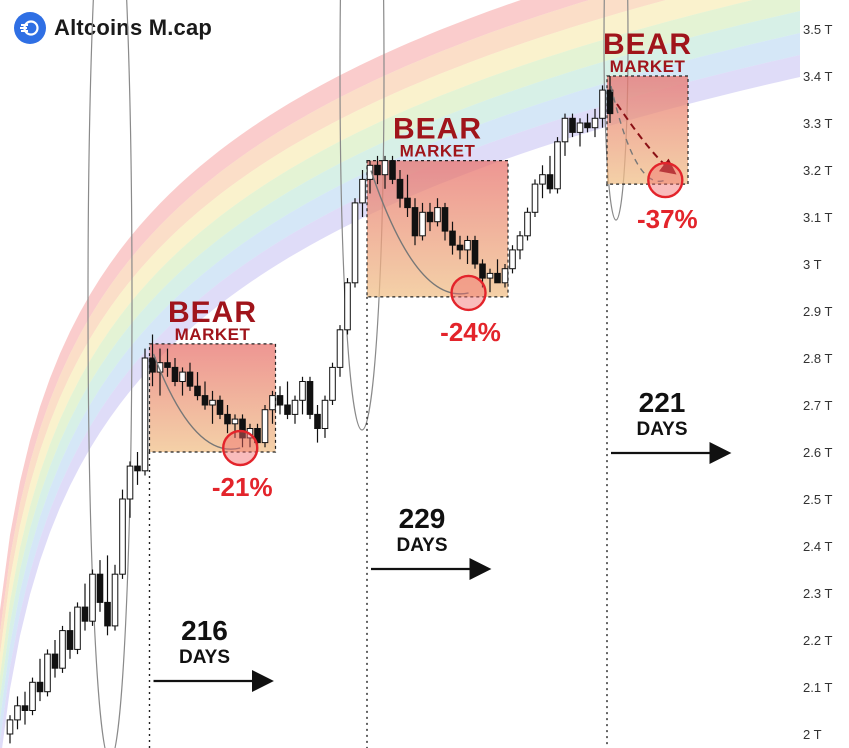 This screenshot has height=748, width=849. I want to click on y-tick-label: 2.8 T, so click(817, 358).